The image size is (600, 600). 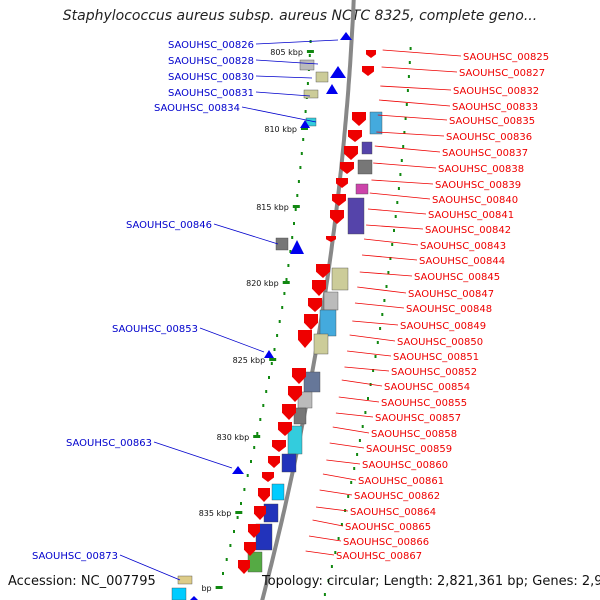 What do you see at coordinates (478, 185) in the screenshot?
I see `gene-label: SAOUHSC_00839` at bounding box center [478, 185].